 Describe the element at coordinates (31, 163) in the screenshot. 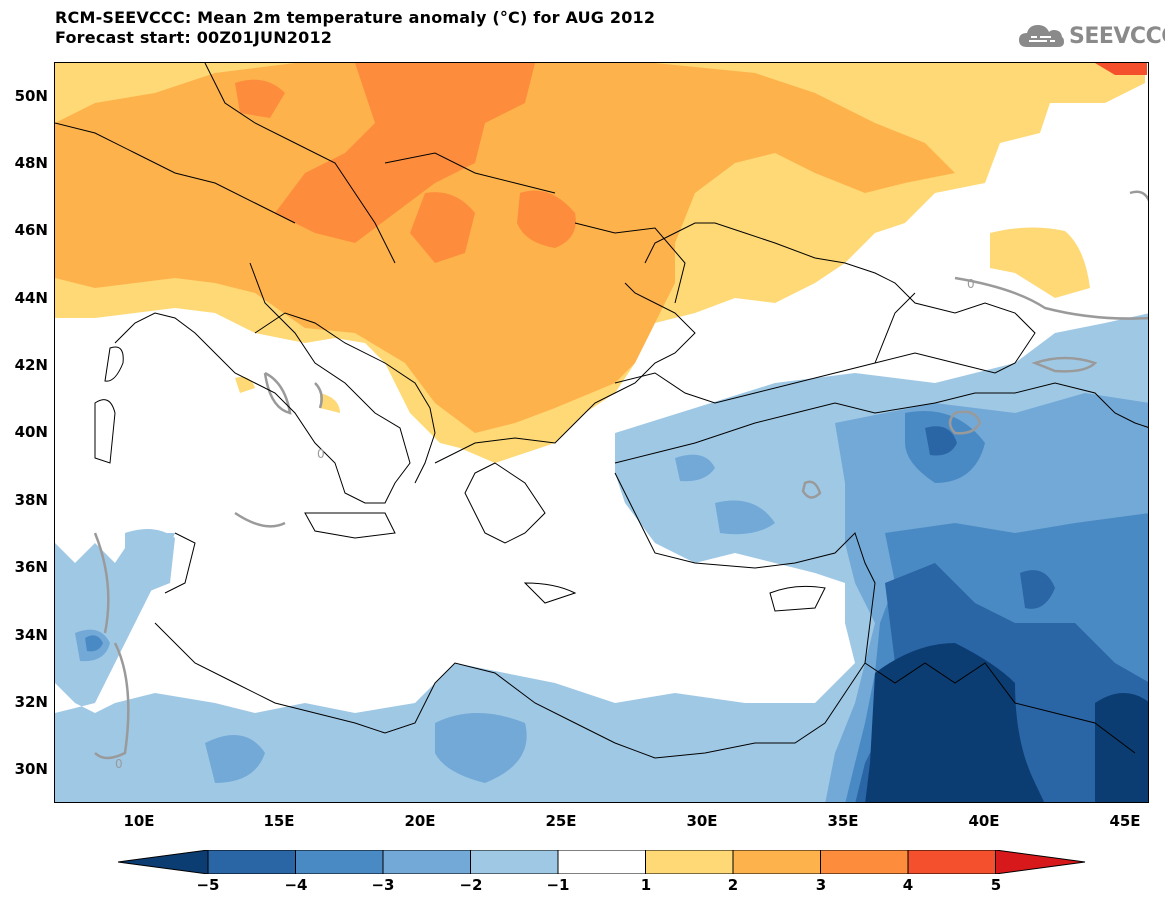

I see `lat-label: 48N` at that location.